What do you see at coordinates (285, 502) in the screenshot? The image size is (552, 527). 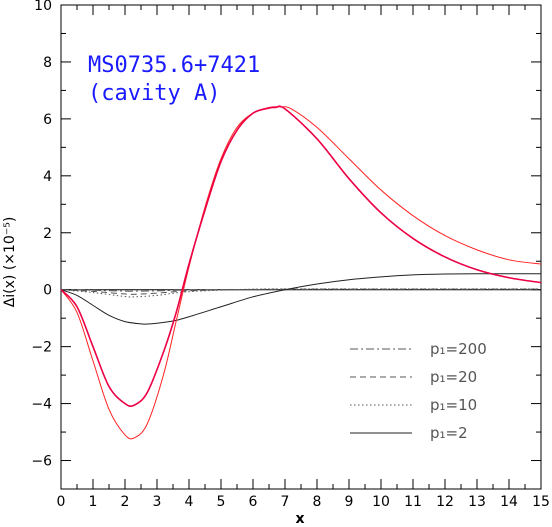 I see `x-tick-label: 7` at bounding box center [285, 502].